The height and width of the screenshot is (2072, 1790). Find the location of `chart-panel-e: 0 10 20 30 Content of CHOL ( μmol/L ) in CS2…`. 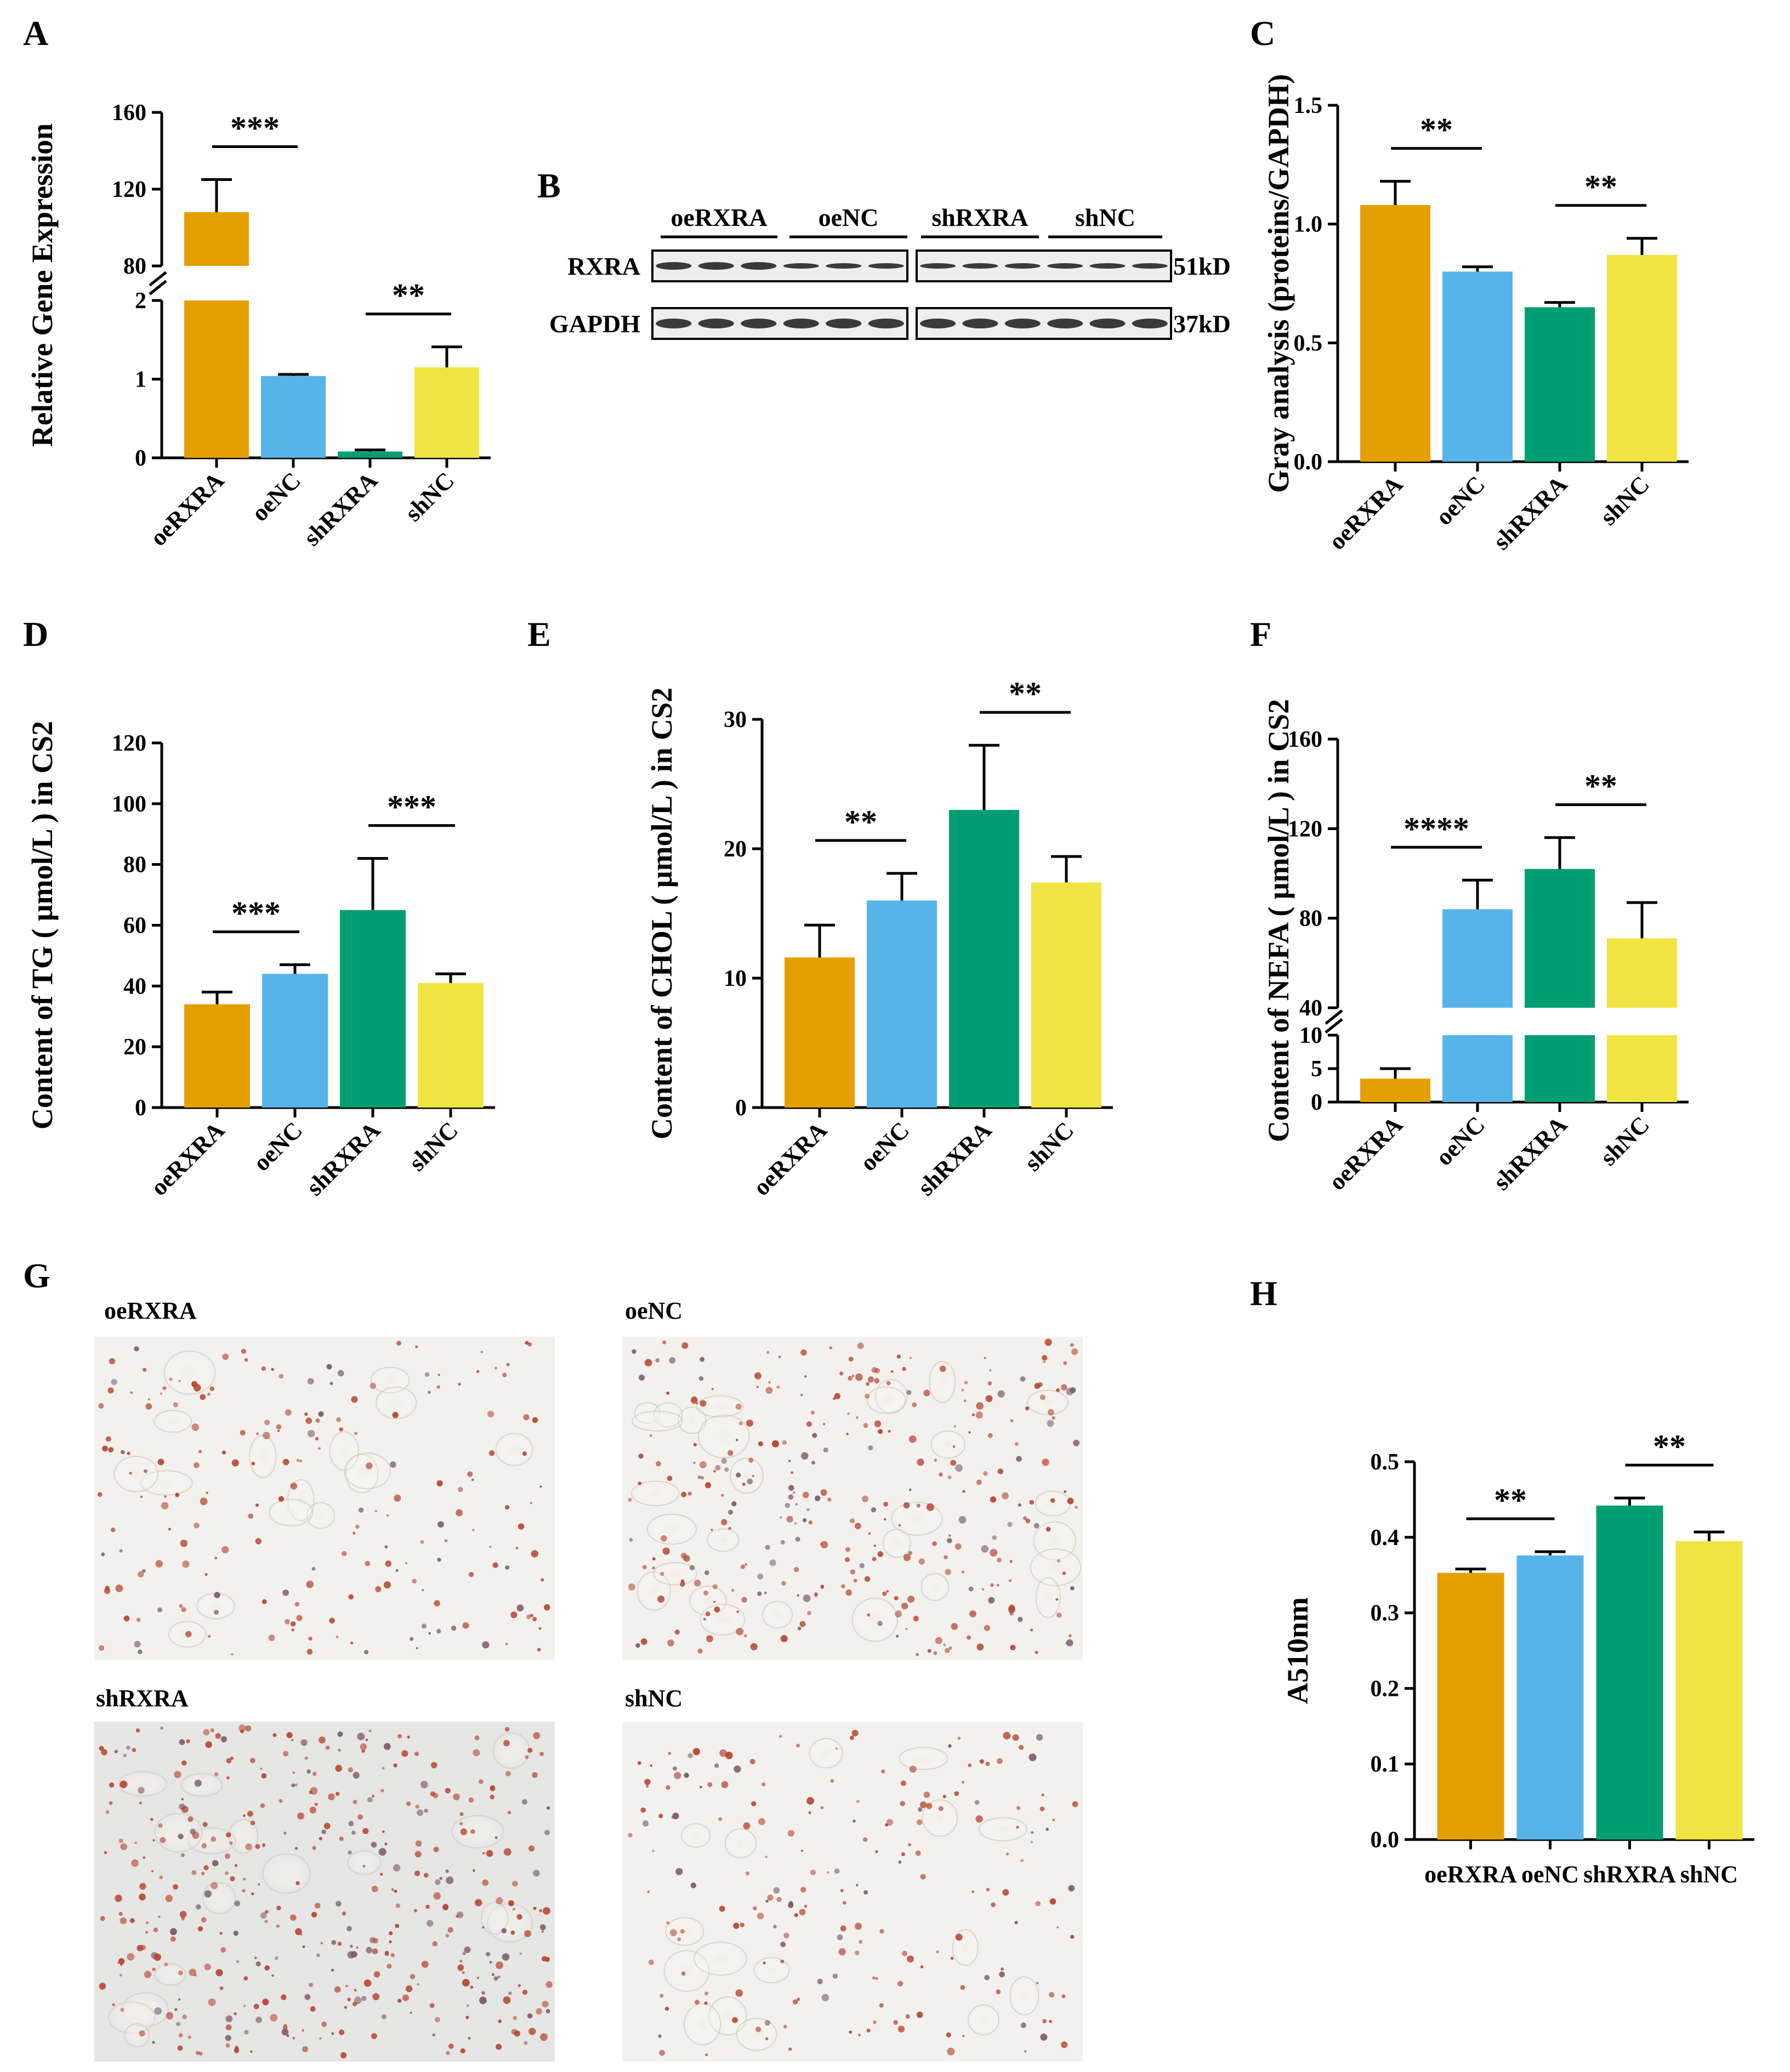

chart-panel-e: 0 10 20 30 Content of CHOL ( μmol/L ) in CS2… is located at coordinates (879, 938).